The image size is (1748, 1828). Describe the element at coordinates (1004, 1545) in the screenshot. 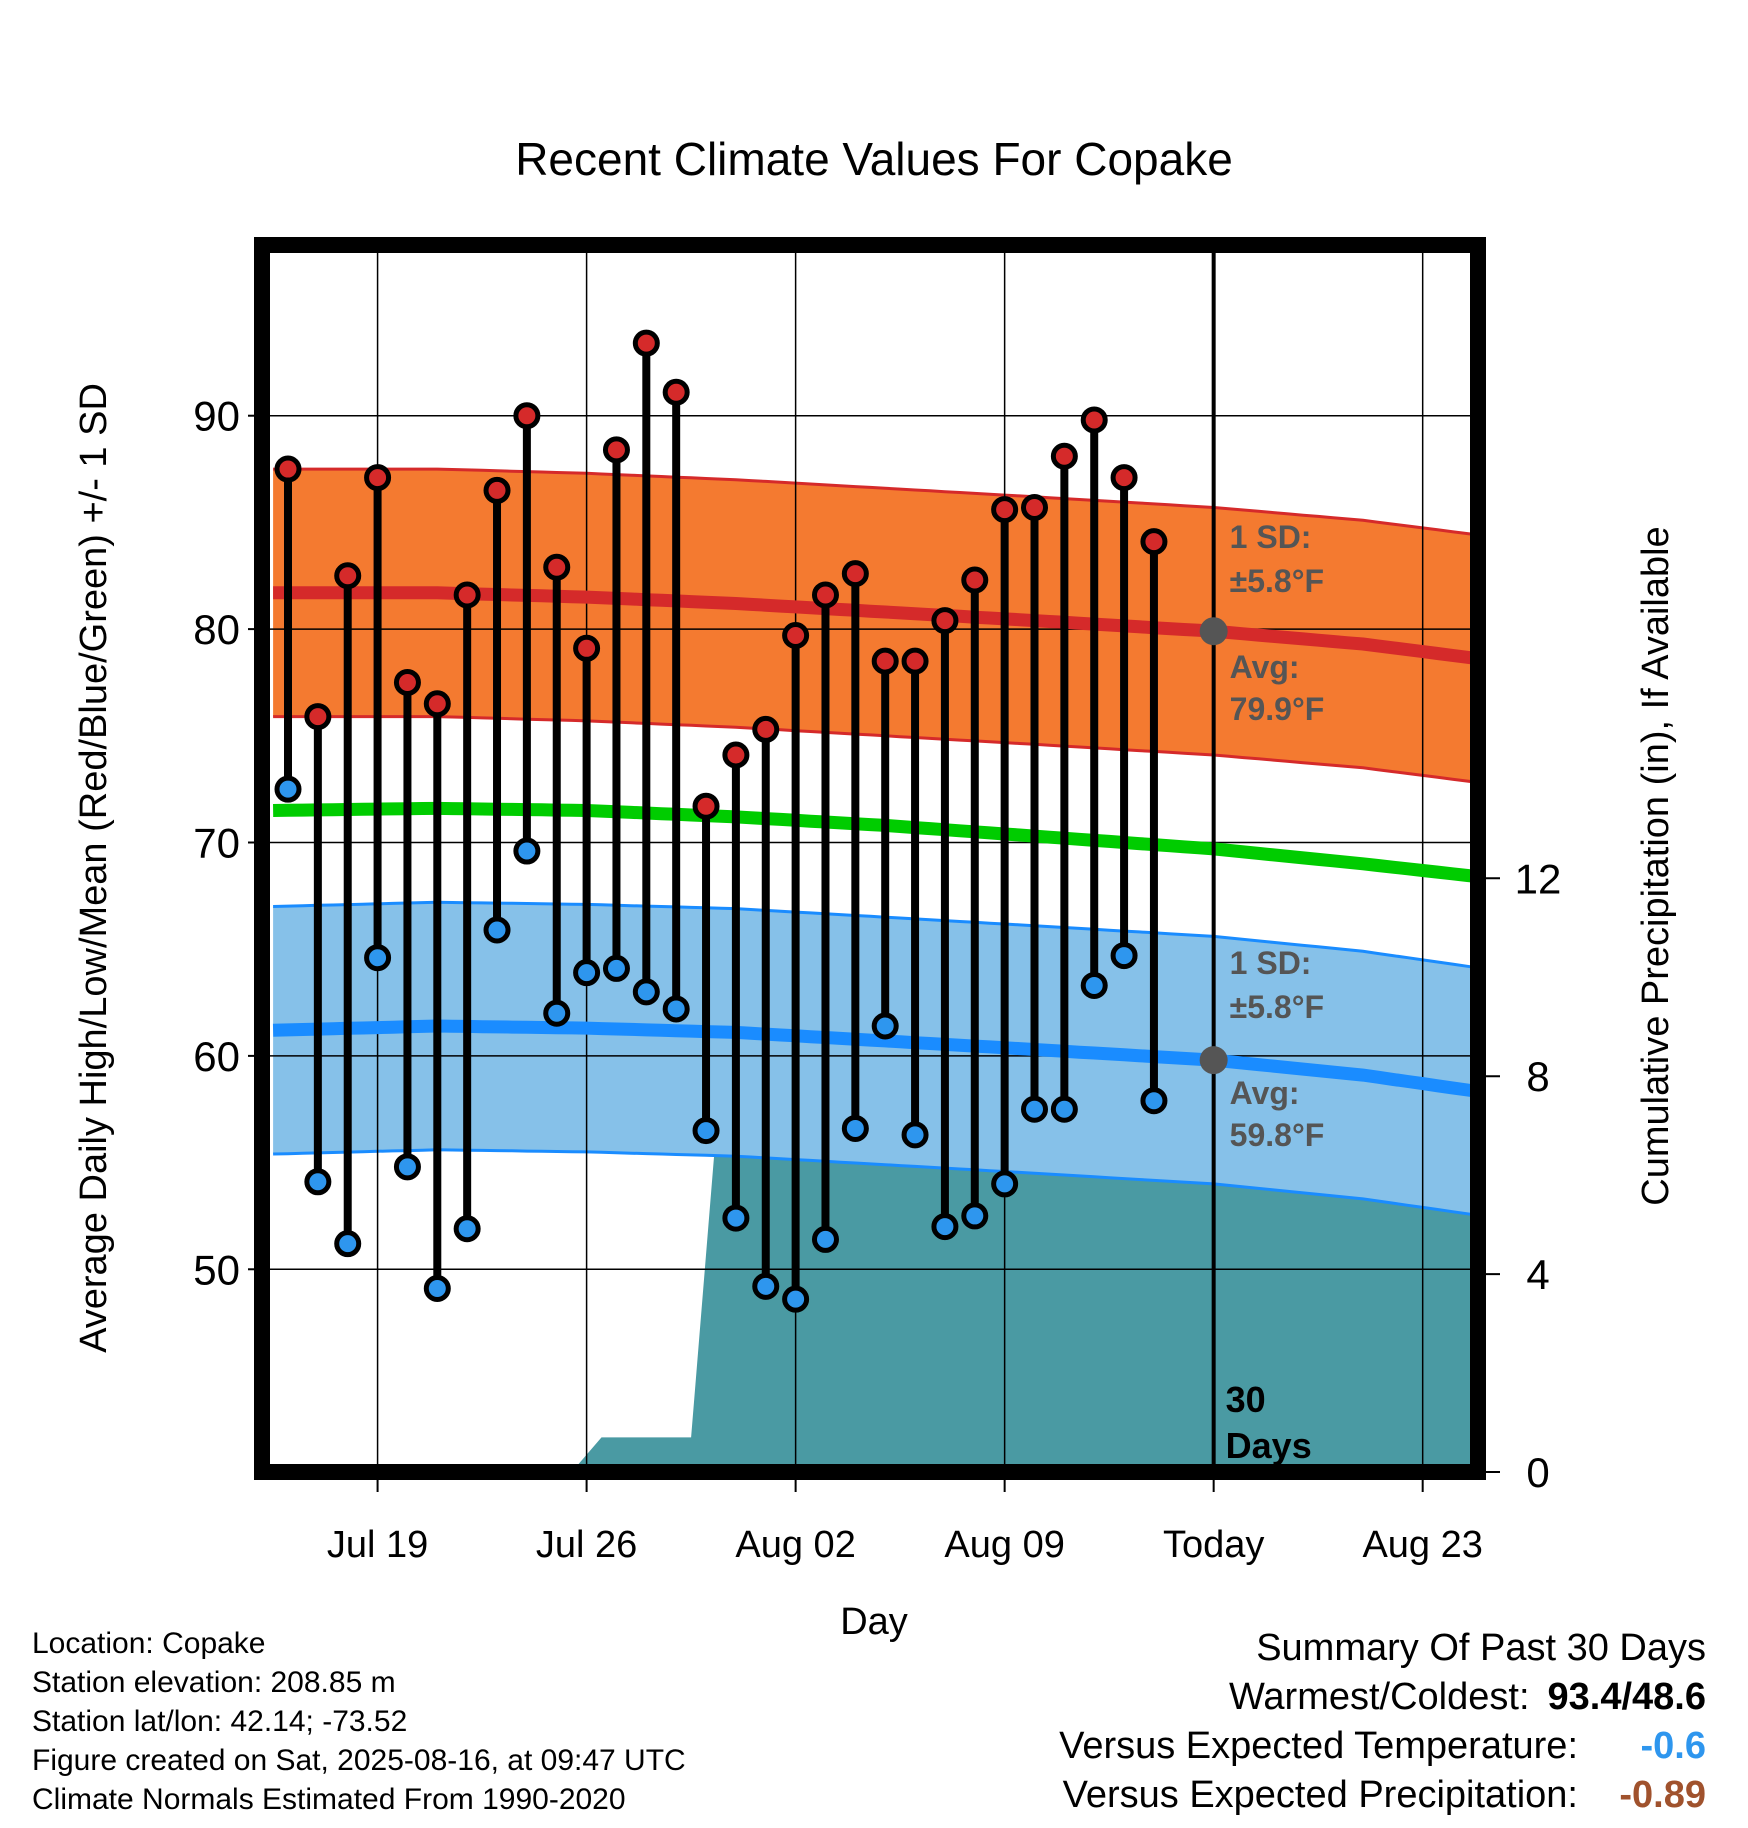

I see `x-tick-label: Aug 09` at that location.